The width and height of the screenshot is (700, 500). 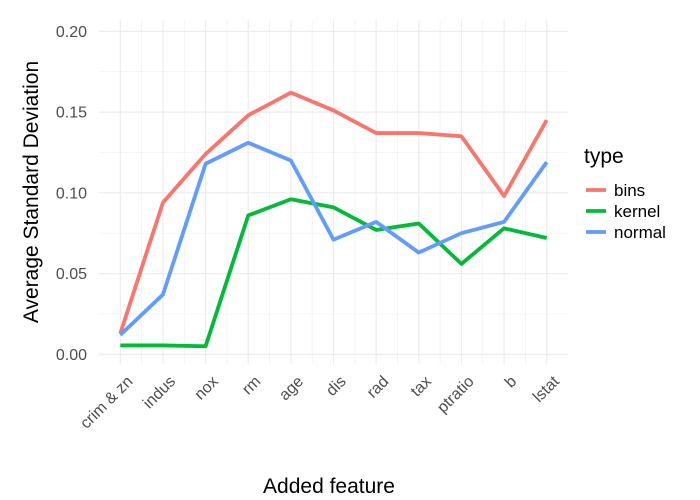 I want to click on y-tick-label: 0.00, so click(x=71, y=355).